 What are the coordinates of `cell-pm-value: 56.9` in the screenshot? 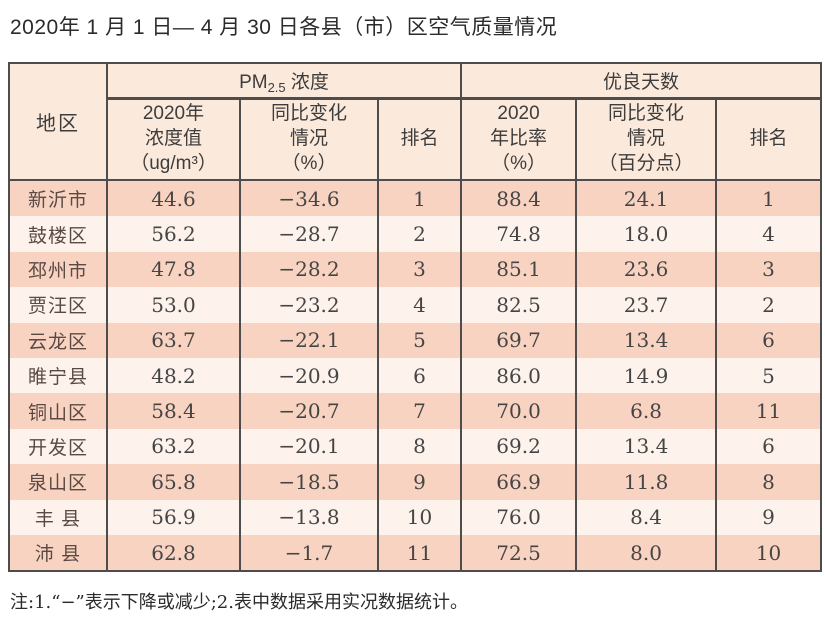 It's located at (173, 517).